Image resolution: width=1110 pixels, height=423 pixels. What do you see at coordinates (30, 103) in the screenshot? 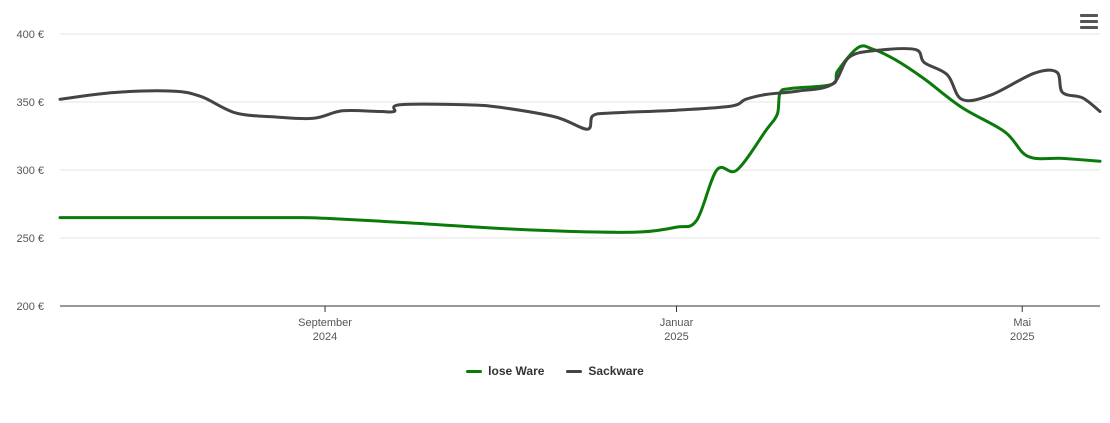
I see `y-tick-label: 350 €` at bounding box center [30, 103].